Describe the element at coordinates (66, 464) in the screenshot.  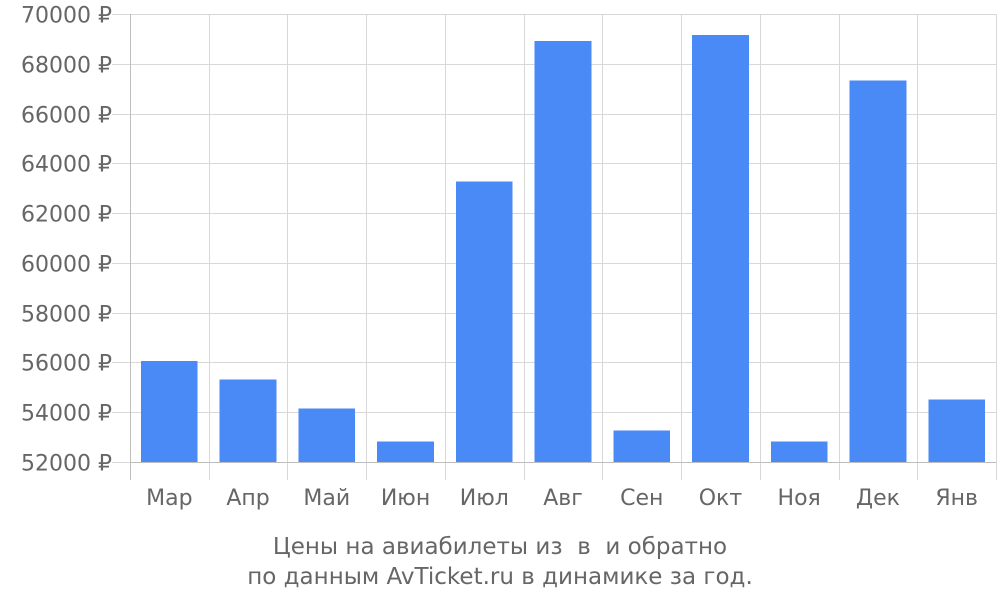
I see `y-tick-label: 52000 ₽` at that location.